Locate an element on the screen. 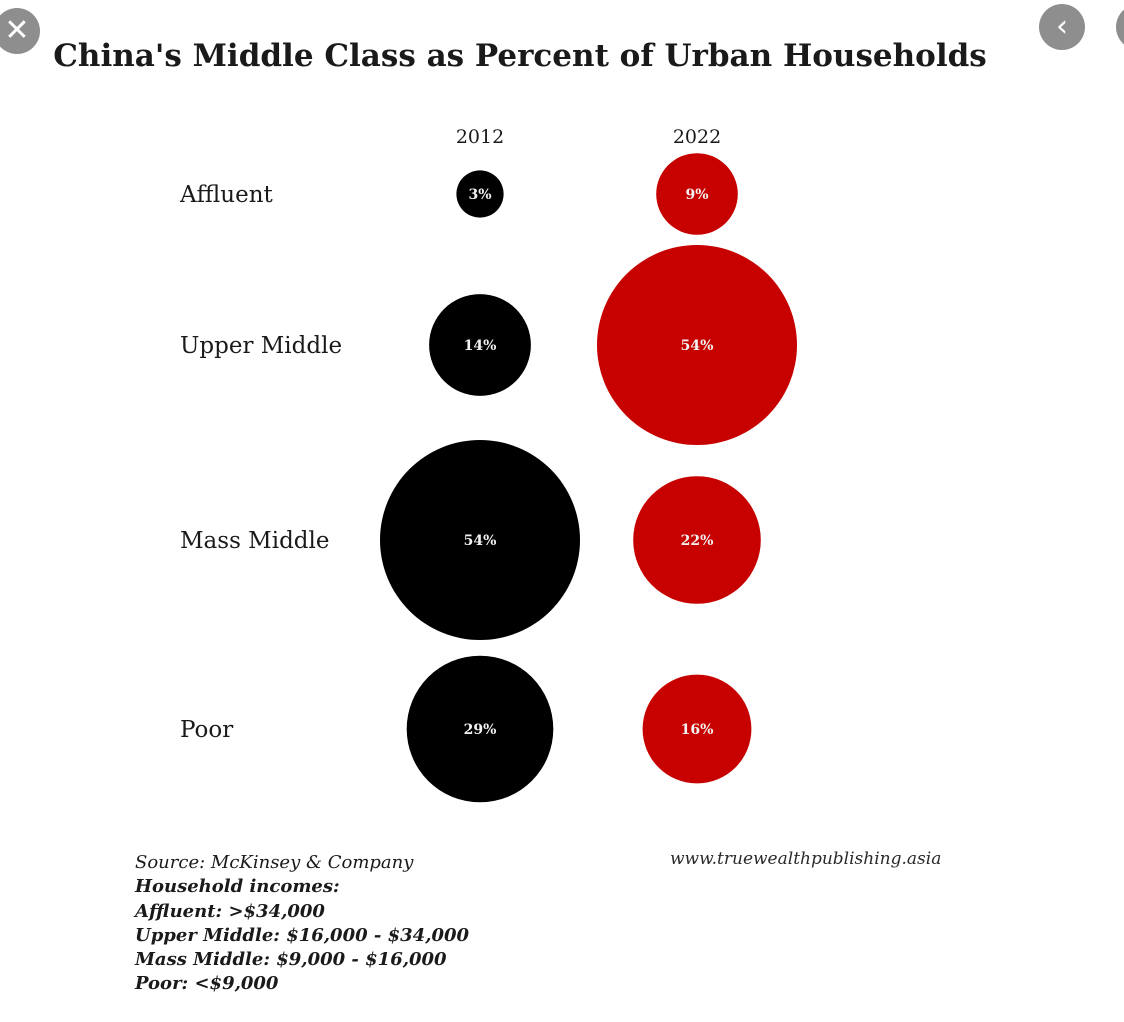 Image resolution: width=1124 pixels, height=1022 pixels. close-icon: ✕ is located at coordinates (17, 30).